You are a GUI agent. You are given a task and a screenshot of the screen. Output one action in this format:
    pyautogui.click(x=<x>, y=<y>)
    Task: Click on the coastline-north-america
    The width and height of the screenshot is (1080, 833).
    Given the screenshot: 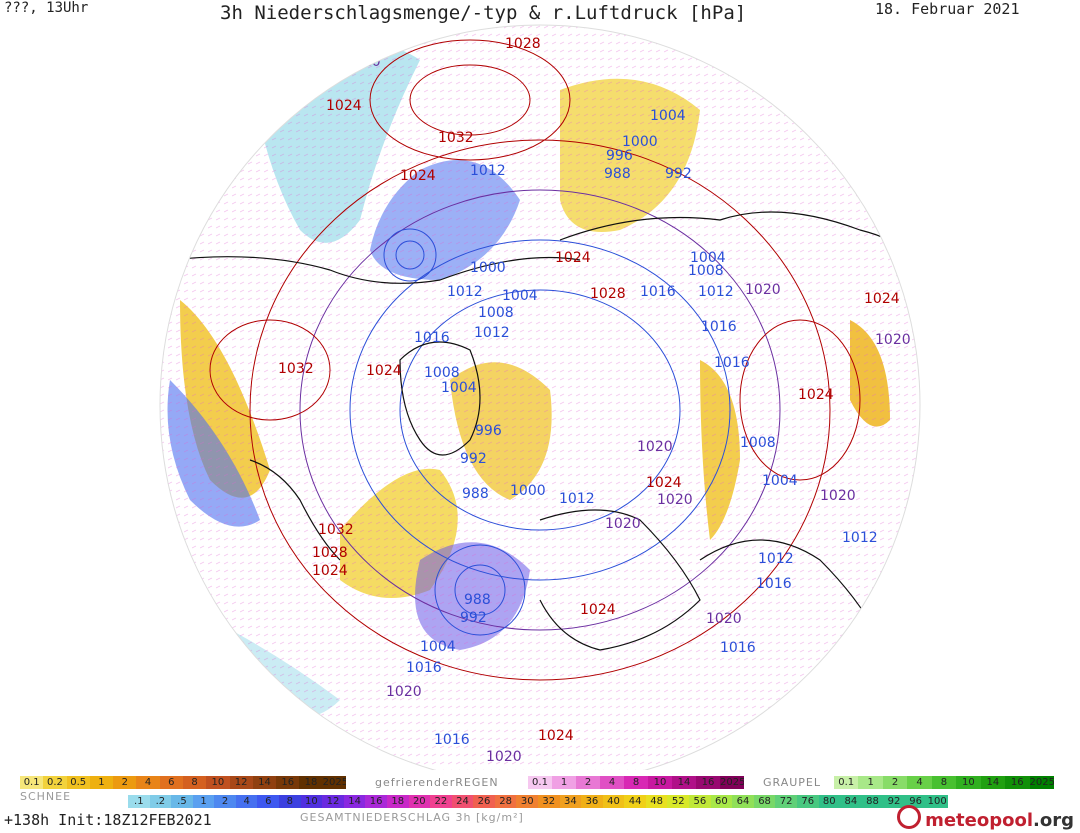 What is the action you would take?
    pyautogui.click(x=295, y=510)
    